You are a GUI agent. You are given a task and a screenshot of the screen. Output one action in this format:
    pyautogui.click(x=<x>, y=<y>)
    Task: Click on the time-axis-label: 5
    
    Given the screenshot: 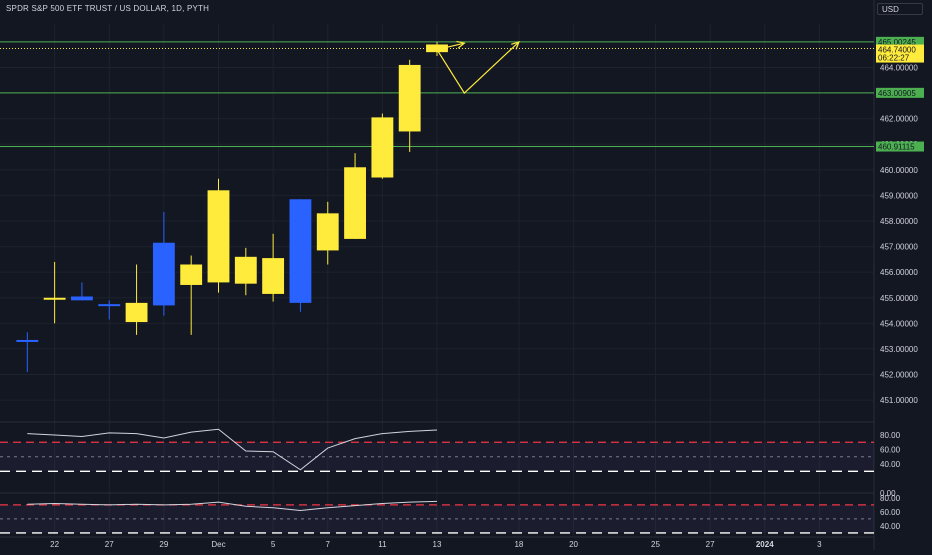 What is the action you would take?
    pyautogui.click(x=273, y=544)
    